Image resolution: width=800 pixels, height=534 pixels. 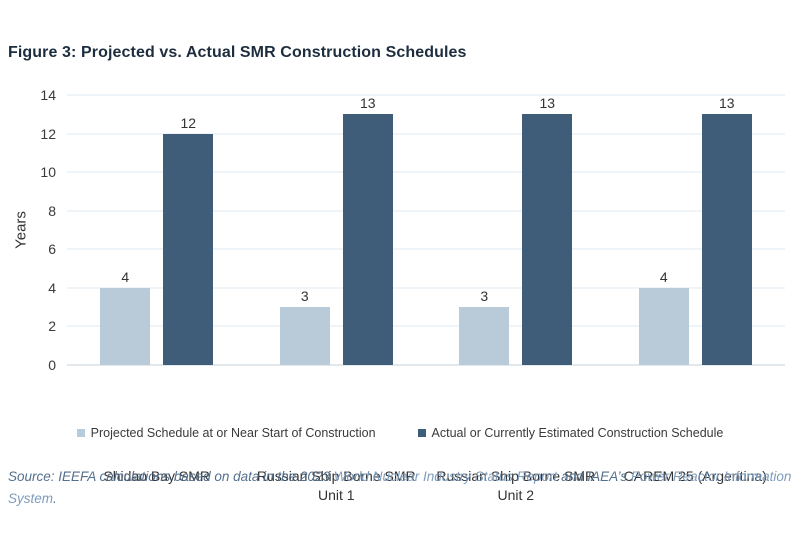 I want to click on y-tick-label: 8, so click(x=52, y=210).